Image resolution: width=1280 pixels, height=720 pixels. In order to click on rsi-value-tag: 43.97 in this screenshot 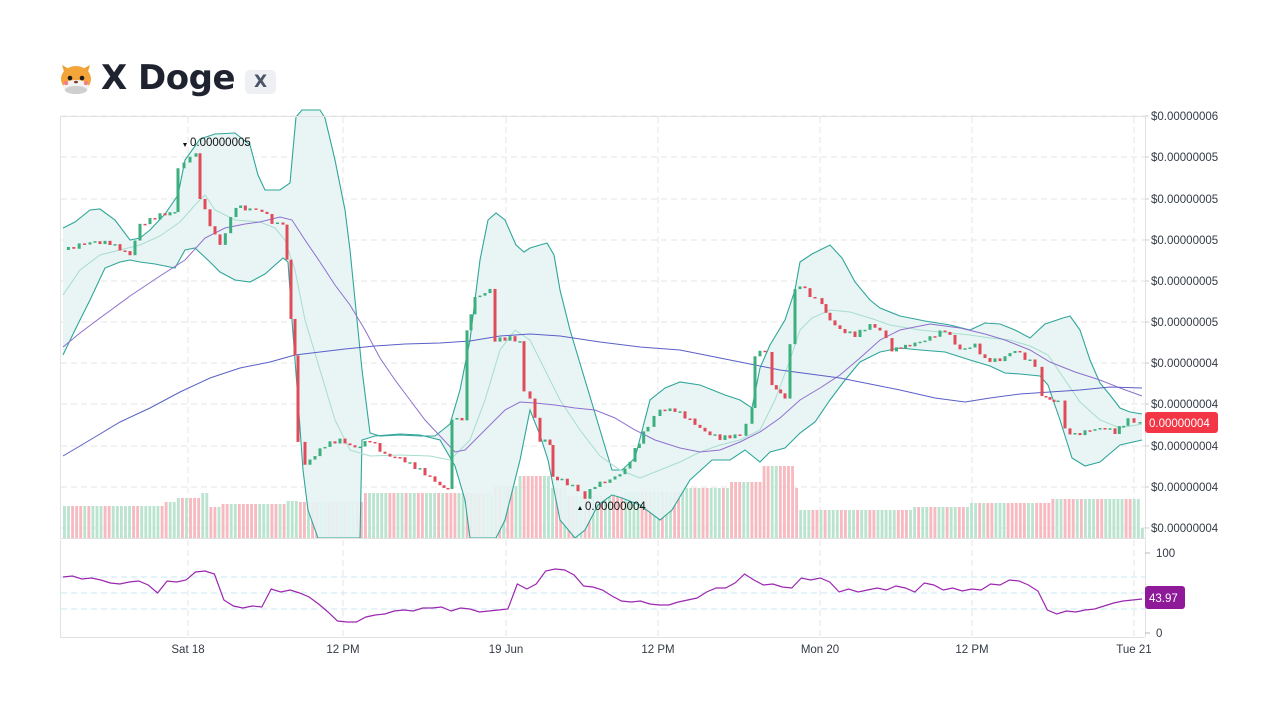, I will do `click(1165, 597)`.